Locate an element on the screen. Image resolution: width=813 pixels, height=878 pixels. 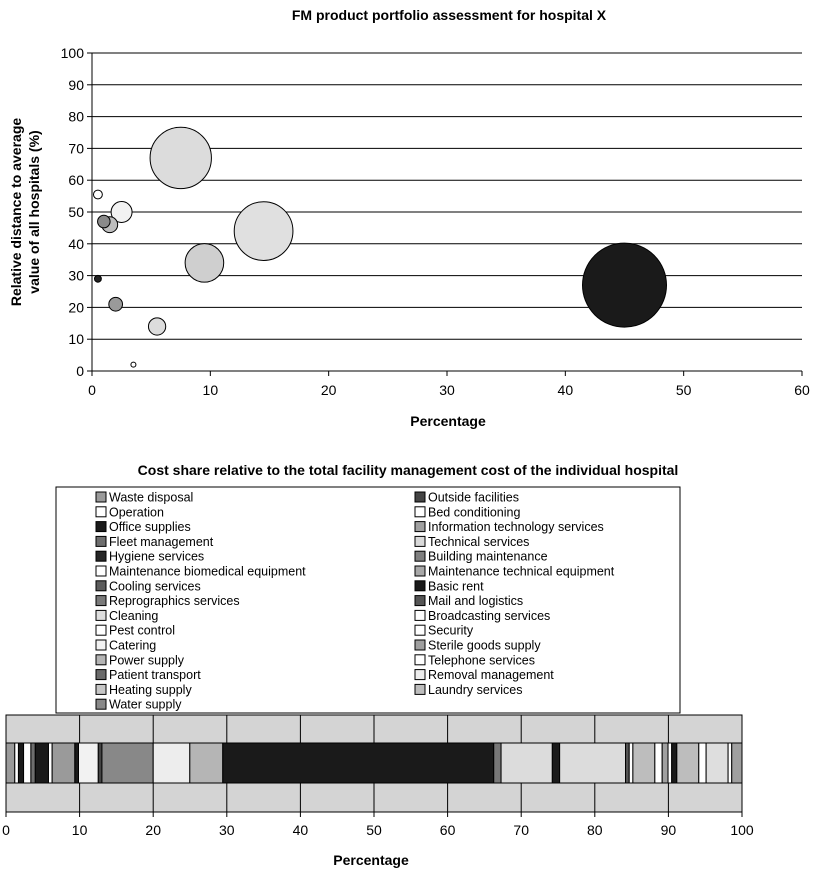
legend-label: Catering is located at coordinates (132, 646).